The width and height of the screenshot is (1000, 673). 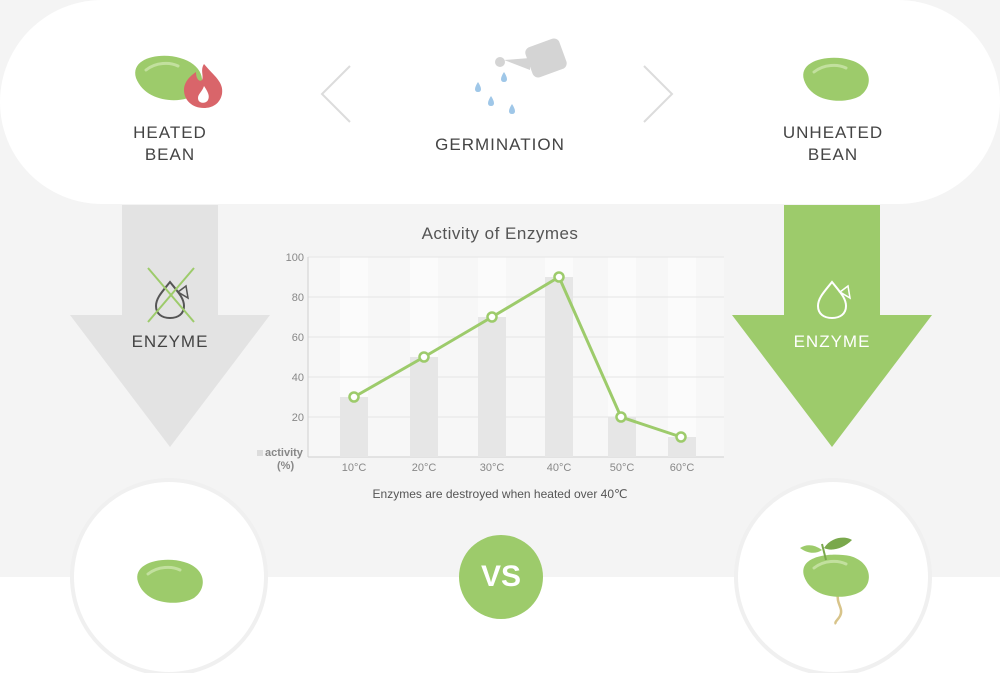 I want to click on unheated-label-line2: BEAN, so click(x=833, y=154).